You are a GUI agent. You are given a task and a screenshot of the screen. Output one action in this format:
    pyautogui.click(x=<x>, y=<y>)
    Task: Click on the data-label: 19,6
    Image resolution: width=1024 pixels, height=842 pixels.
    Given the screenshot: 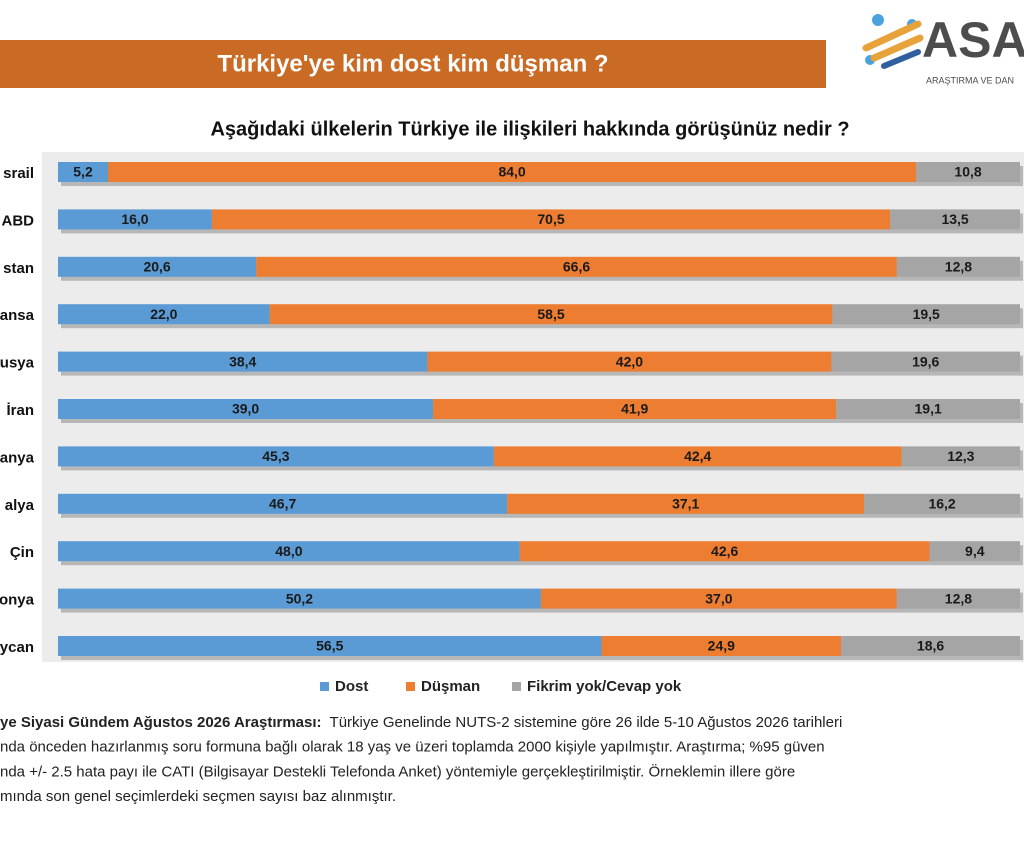 What is the action you would take?
    pyautogui.click(x=925, y=361)
    